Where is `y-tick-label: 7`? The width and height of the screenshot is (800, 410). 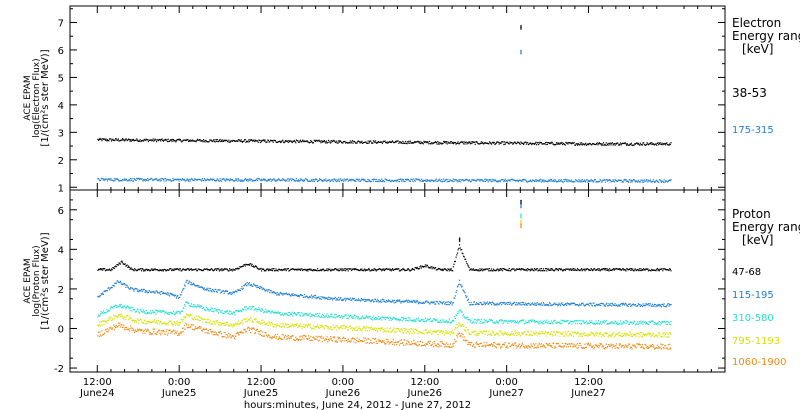
y-tick-label: 7 is located at coordinates (61, 23).